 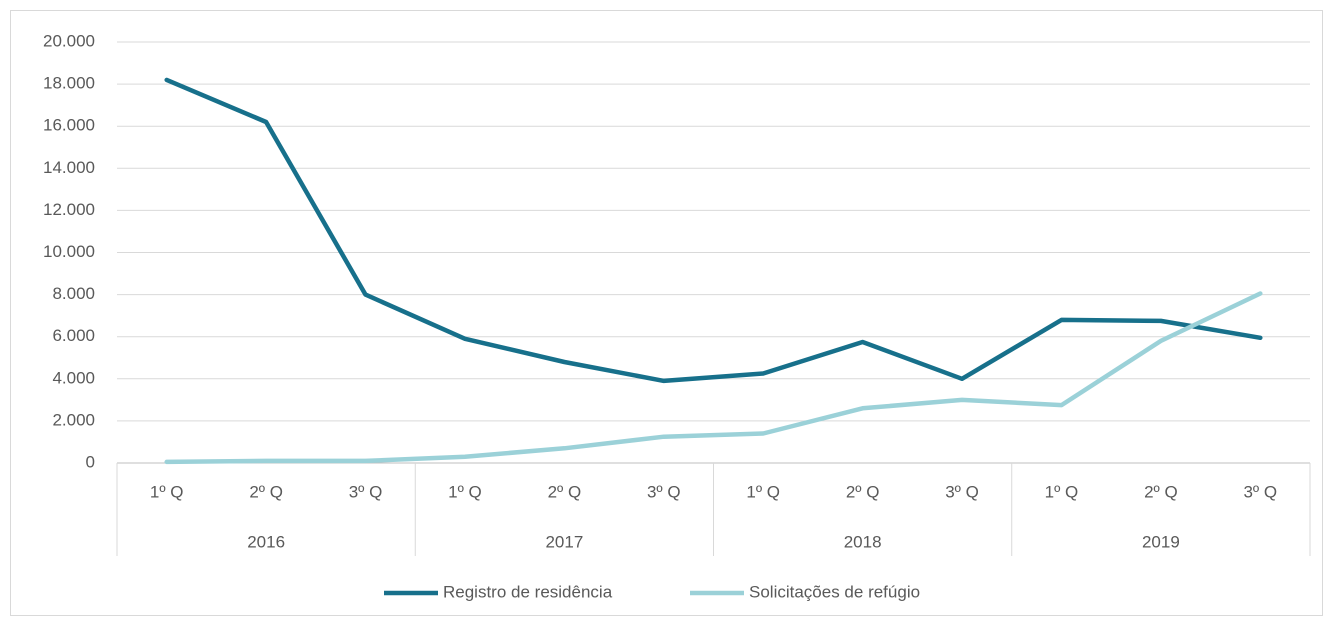 What do you see at coordinates (69, 167) in the screenshot?
I see `y-tick-label: 14.000` at bounding box center [69, 167].